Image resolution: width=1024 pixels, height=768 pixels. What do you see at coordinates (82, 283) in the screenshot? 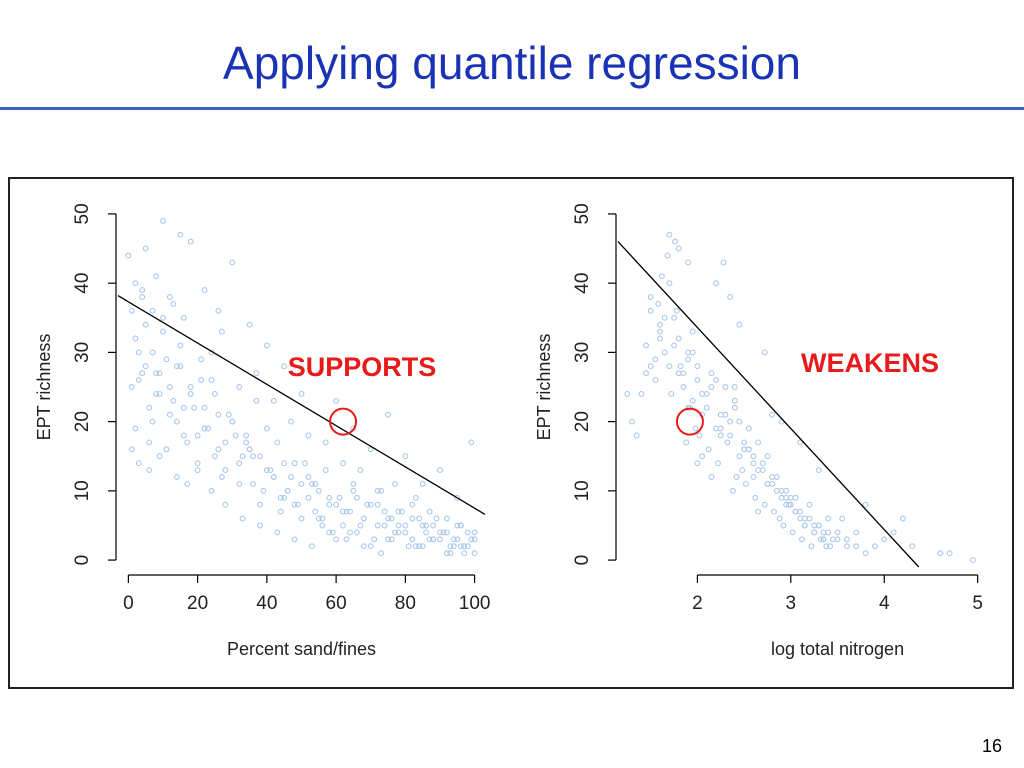
I see `y-tick-label: 40` at bounding box center [82, 283].